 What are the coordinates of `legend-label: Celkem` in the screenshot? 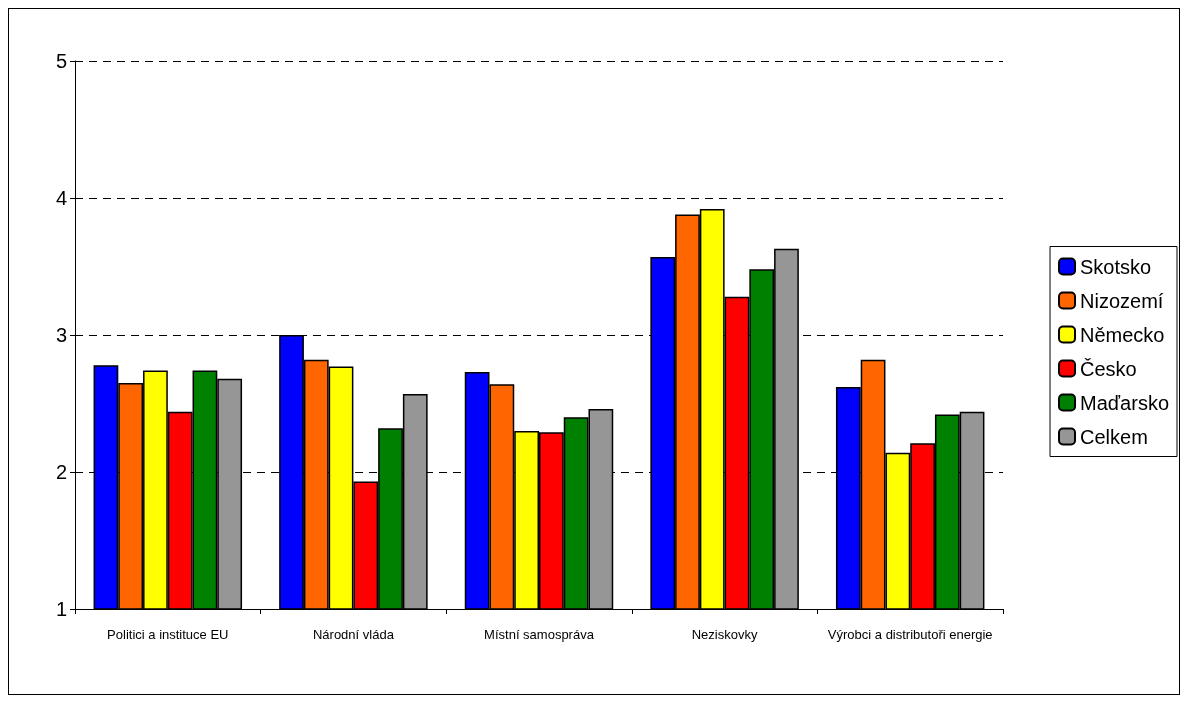 It's located at (1114, 436).